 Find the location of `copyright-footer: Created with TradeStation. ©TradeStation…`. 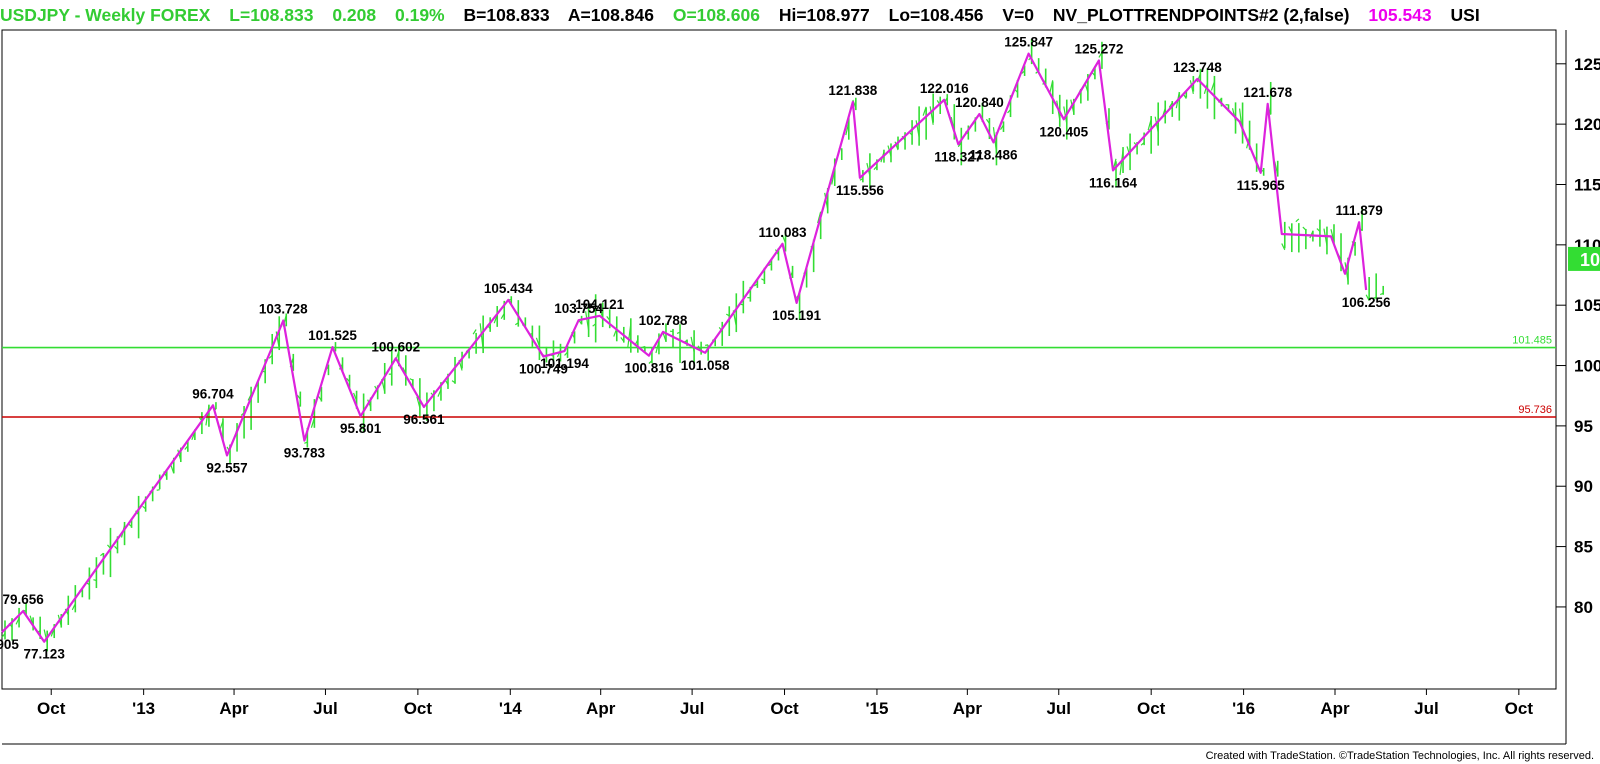

copyright-footer: Created with TradeStation. ©TradeStation… is located at coordinates (1399, 756).